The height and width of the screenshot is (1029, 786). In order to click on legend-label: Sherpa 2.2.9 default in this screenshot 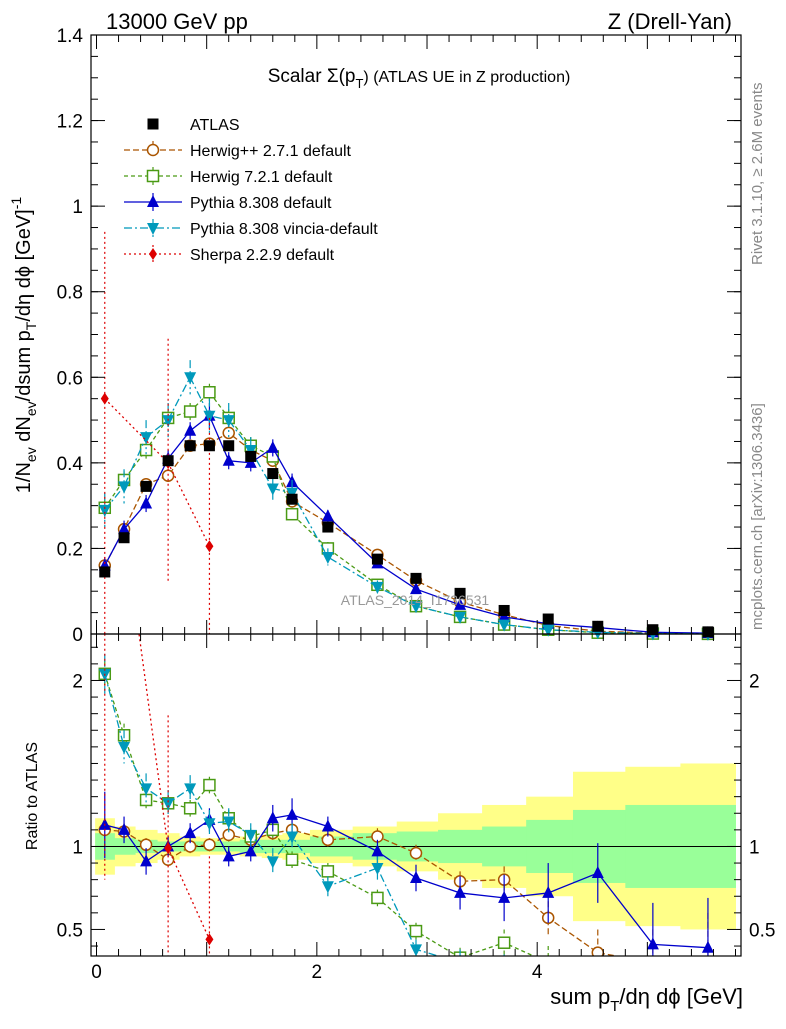, I will do `click(262, 255)`.